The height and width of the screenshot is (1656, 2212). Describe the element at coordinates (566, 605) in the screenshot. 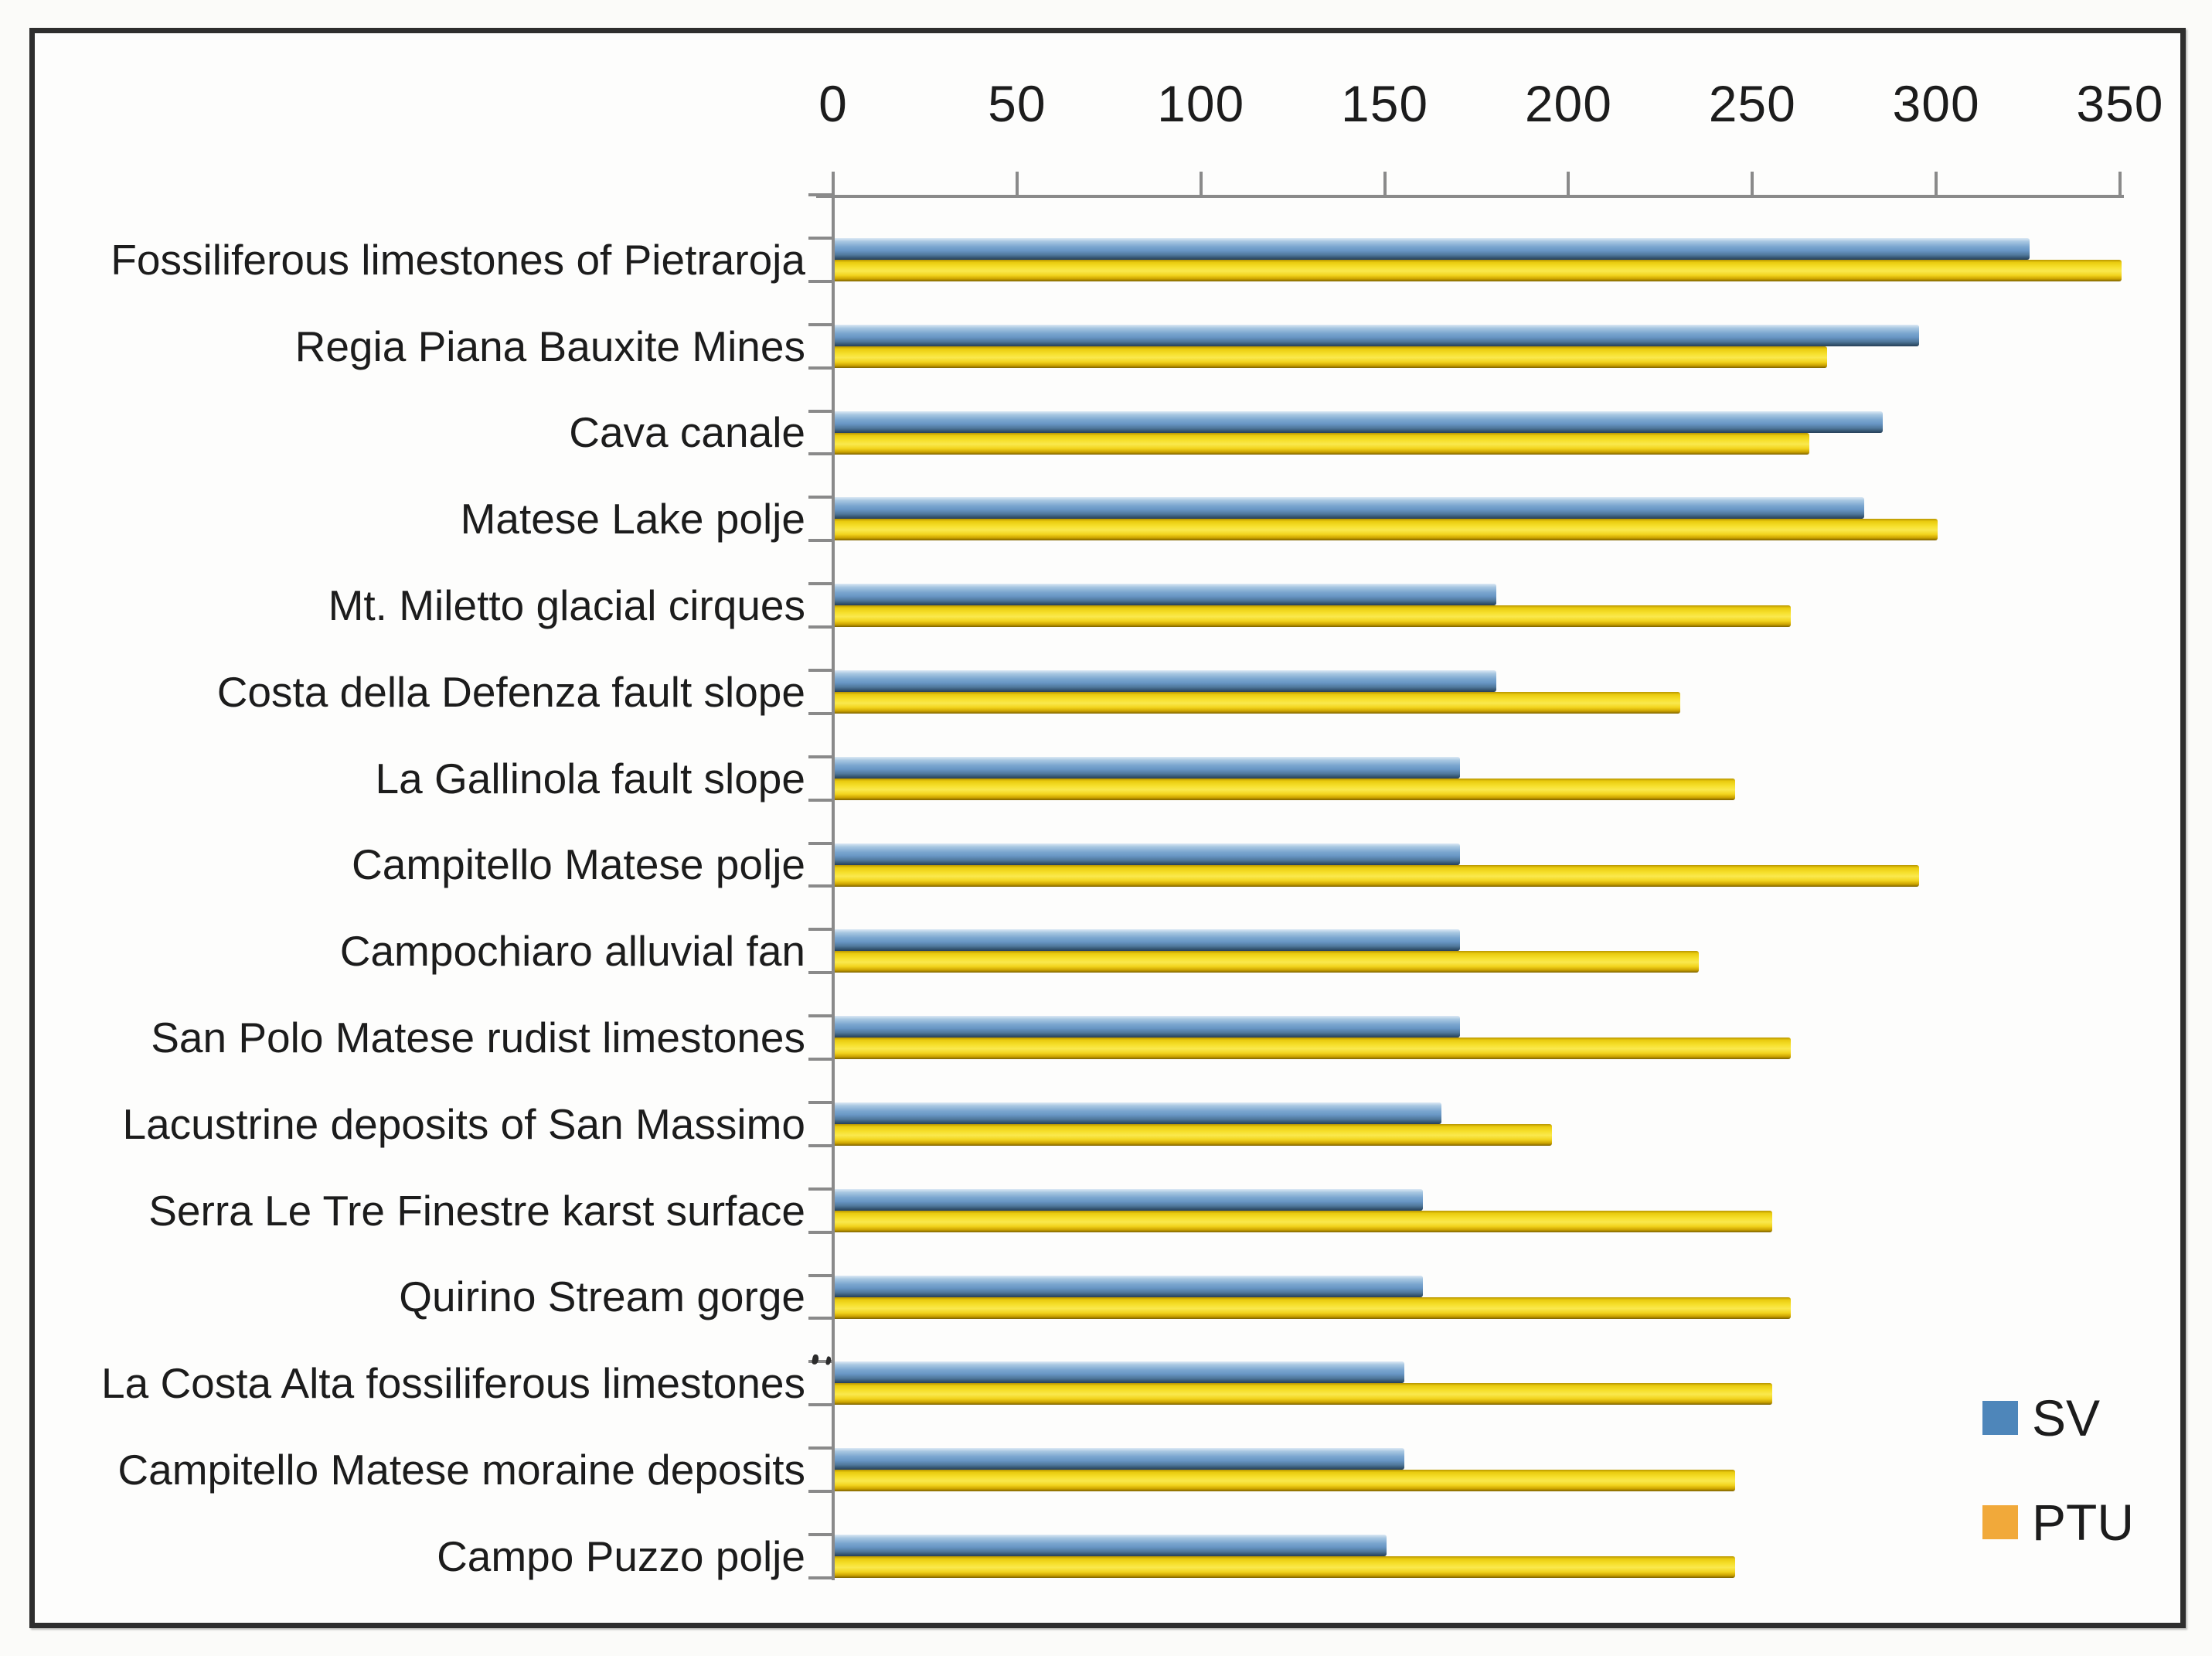

I see `category-label: Mt. Miletto glacial cirques` at that location.